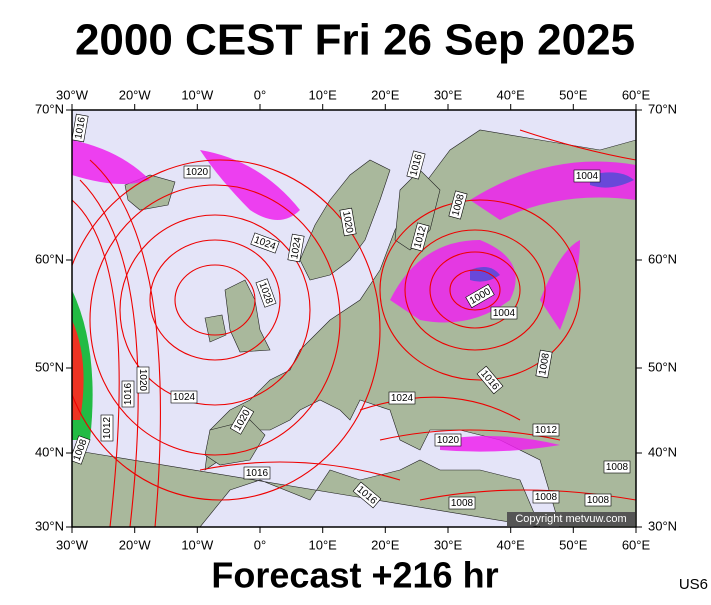 The image size is (711, 605). Describe the element at coordinates (197, 94) in the screenshot. I see `longitude-label: 10°W` at that location.